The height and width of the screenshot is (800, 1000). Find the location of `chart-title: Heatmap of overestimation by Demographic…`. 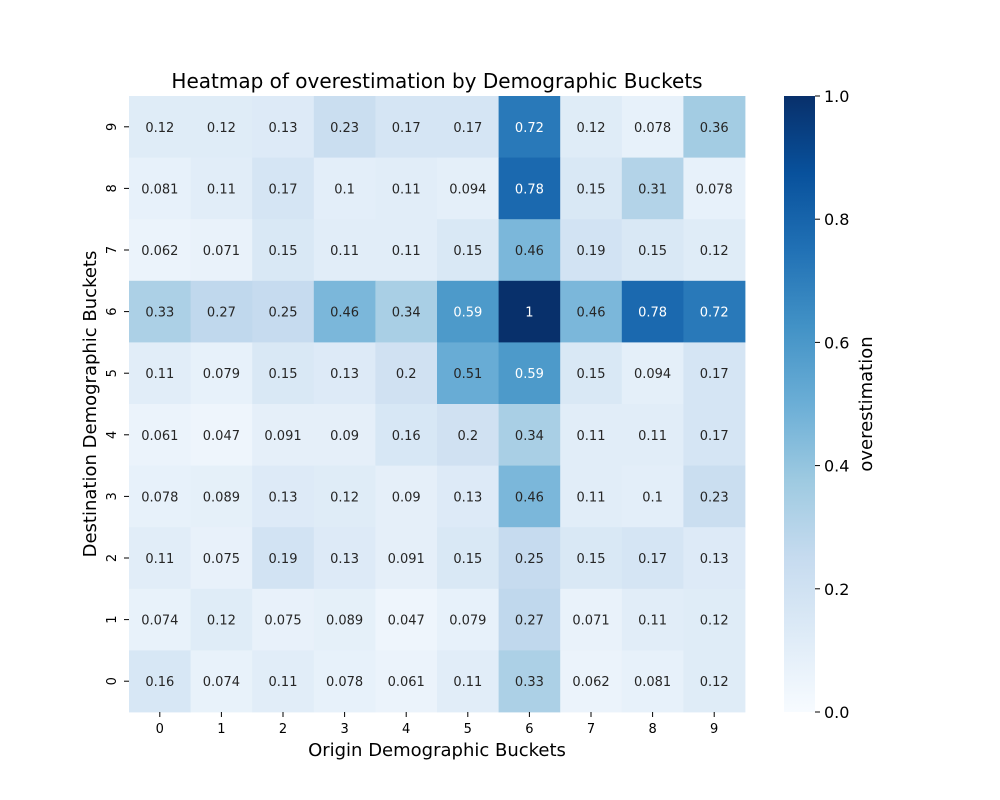

chart-title: Heatmap of overestimation by Demographic… is located at coordinates (436, 81).